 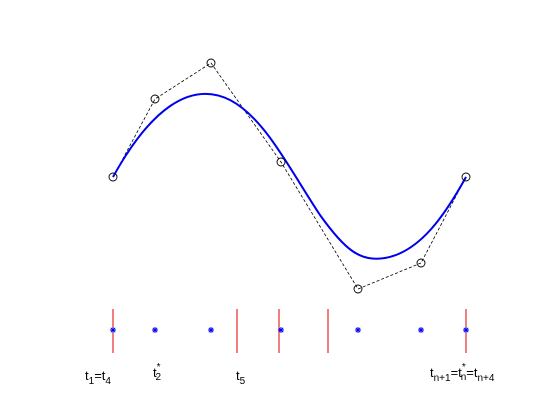 I want to click on knot-label: t1=t4, so click(x=98, y=377).